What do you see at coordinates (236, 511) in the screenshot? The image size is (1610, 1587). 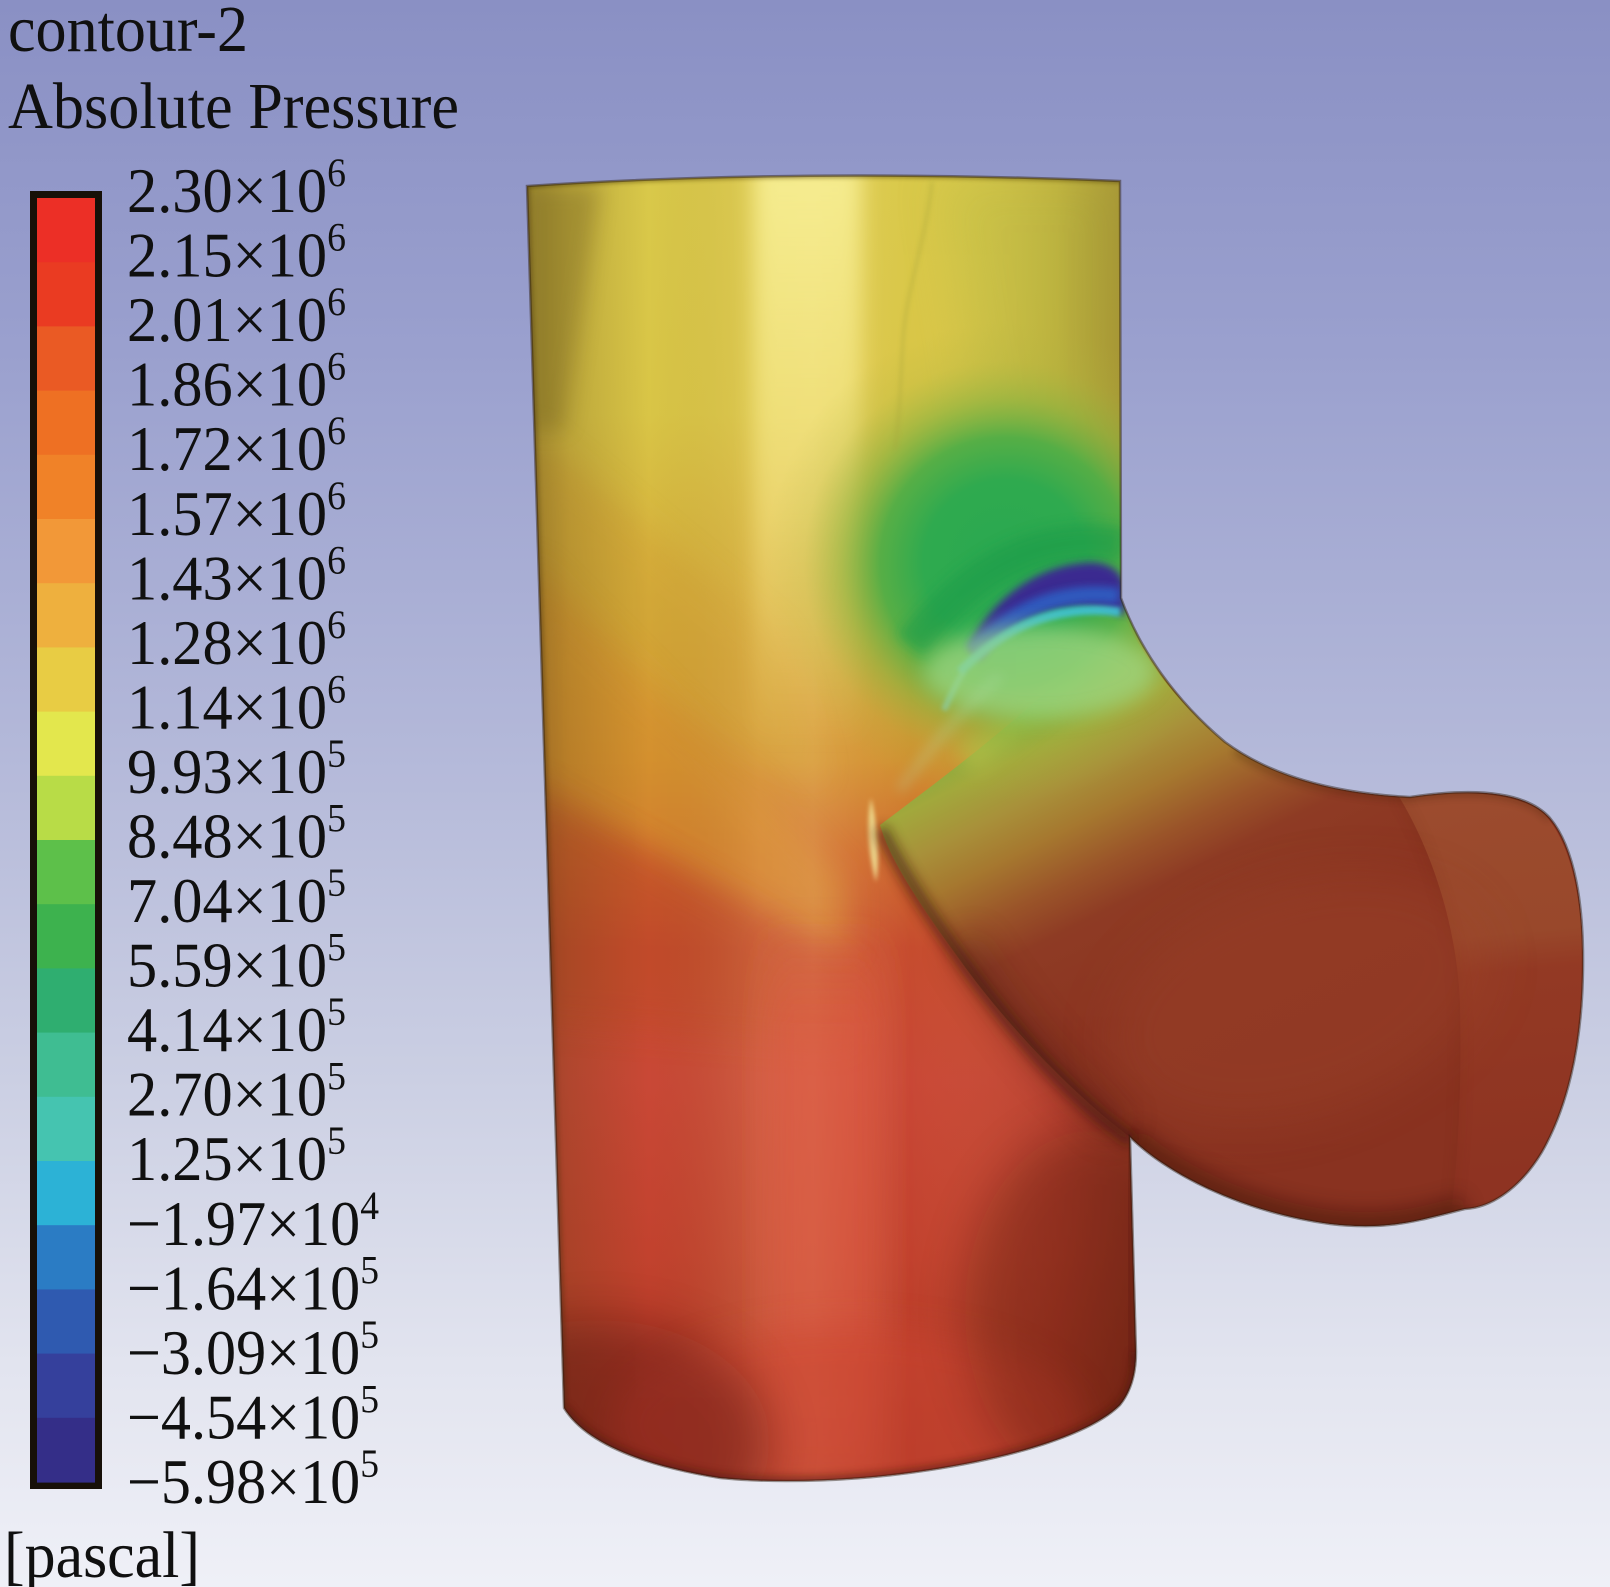 I see `svg-text: 1.57×10⁶` at bounding box center [236, 511].